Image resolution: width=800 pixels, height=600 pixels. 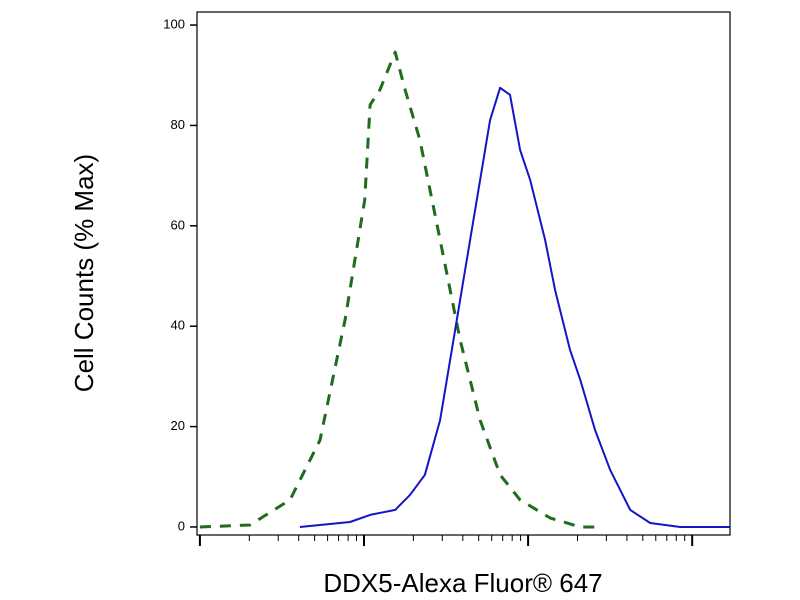 What do you see at coordinates (178, 124) in the screenshot?
I see `y-tick-label: 80` at bounding box center [178, 124].